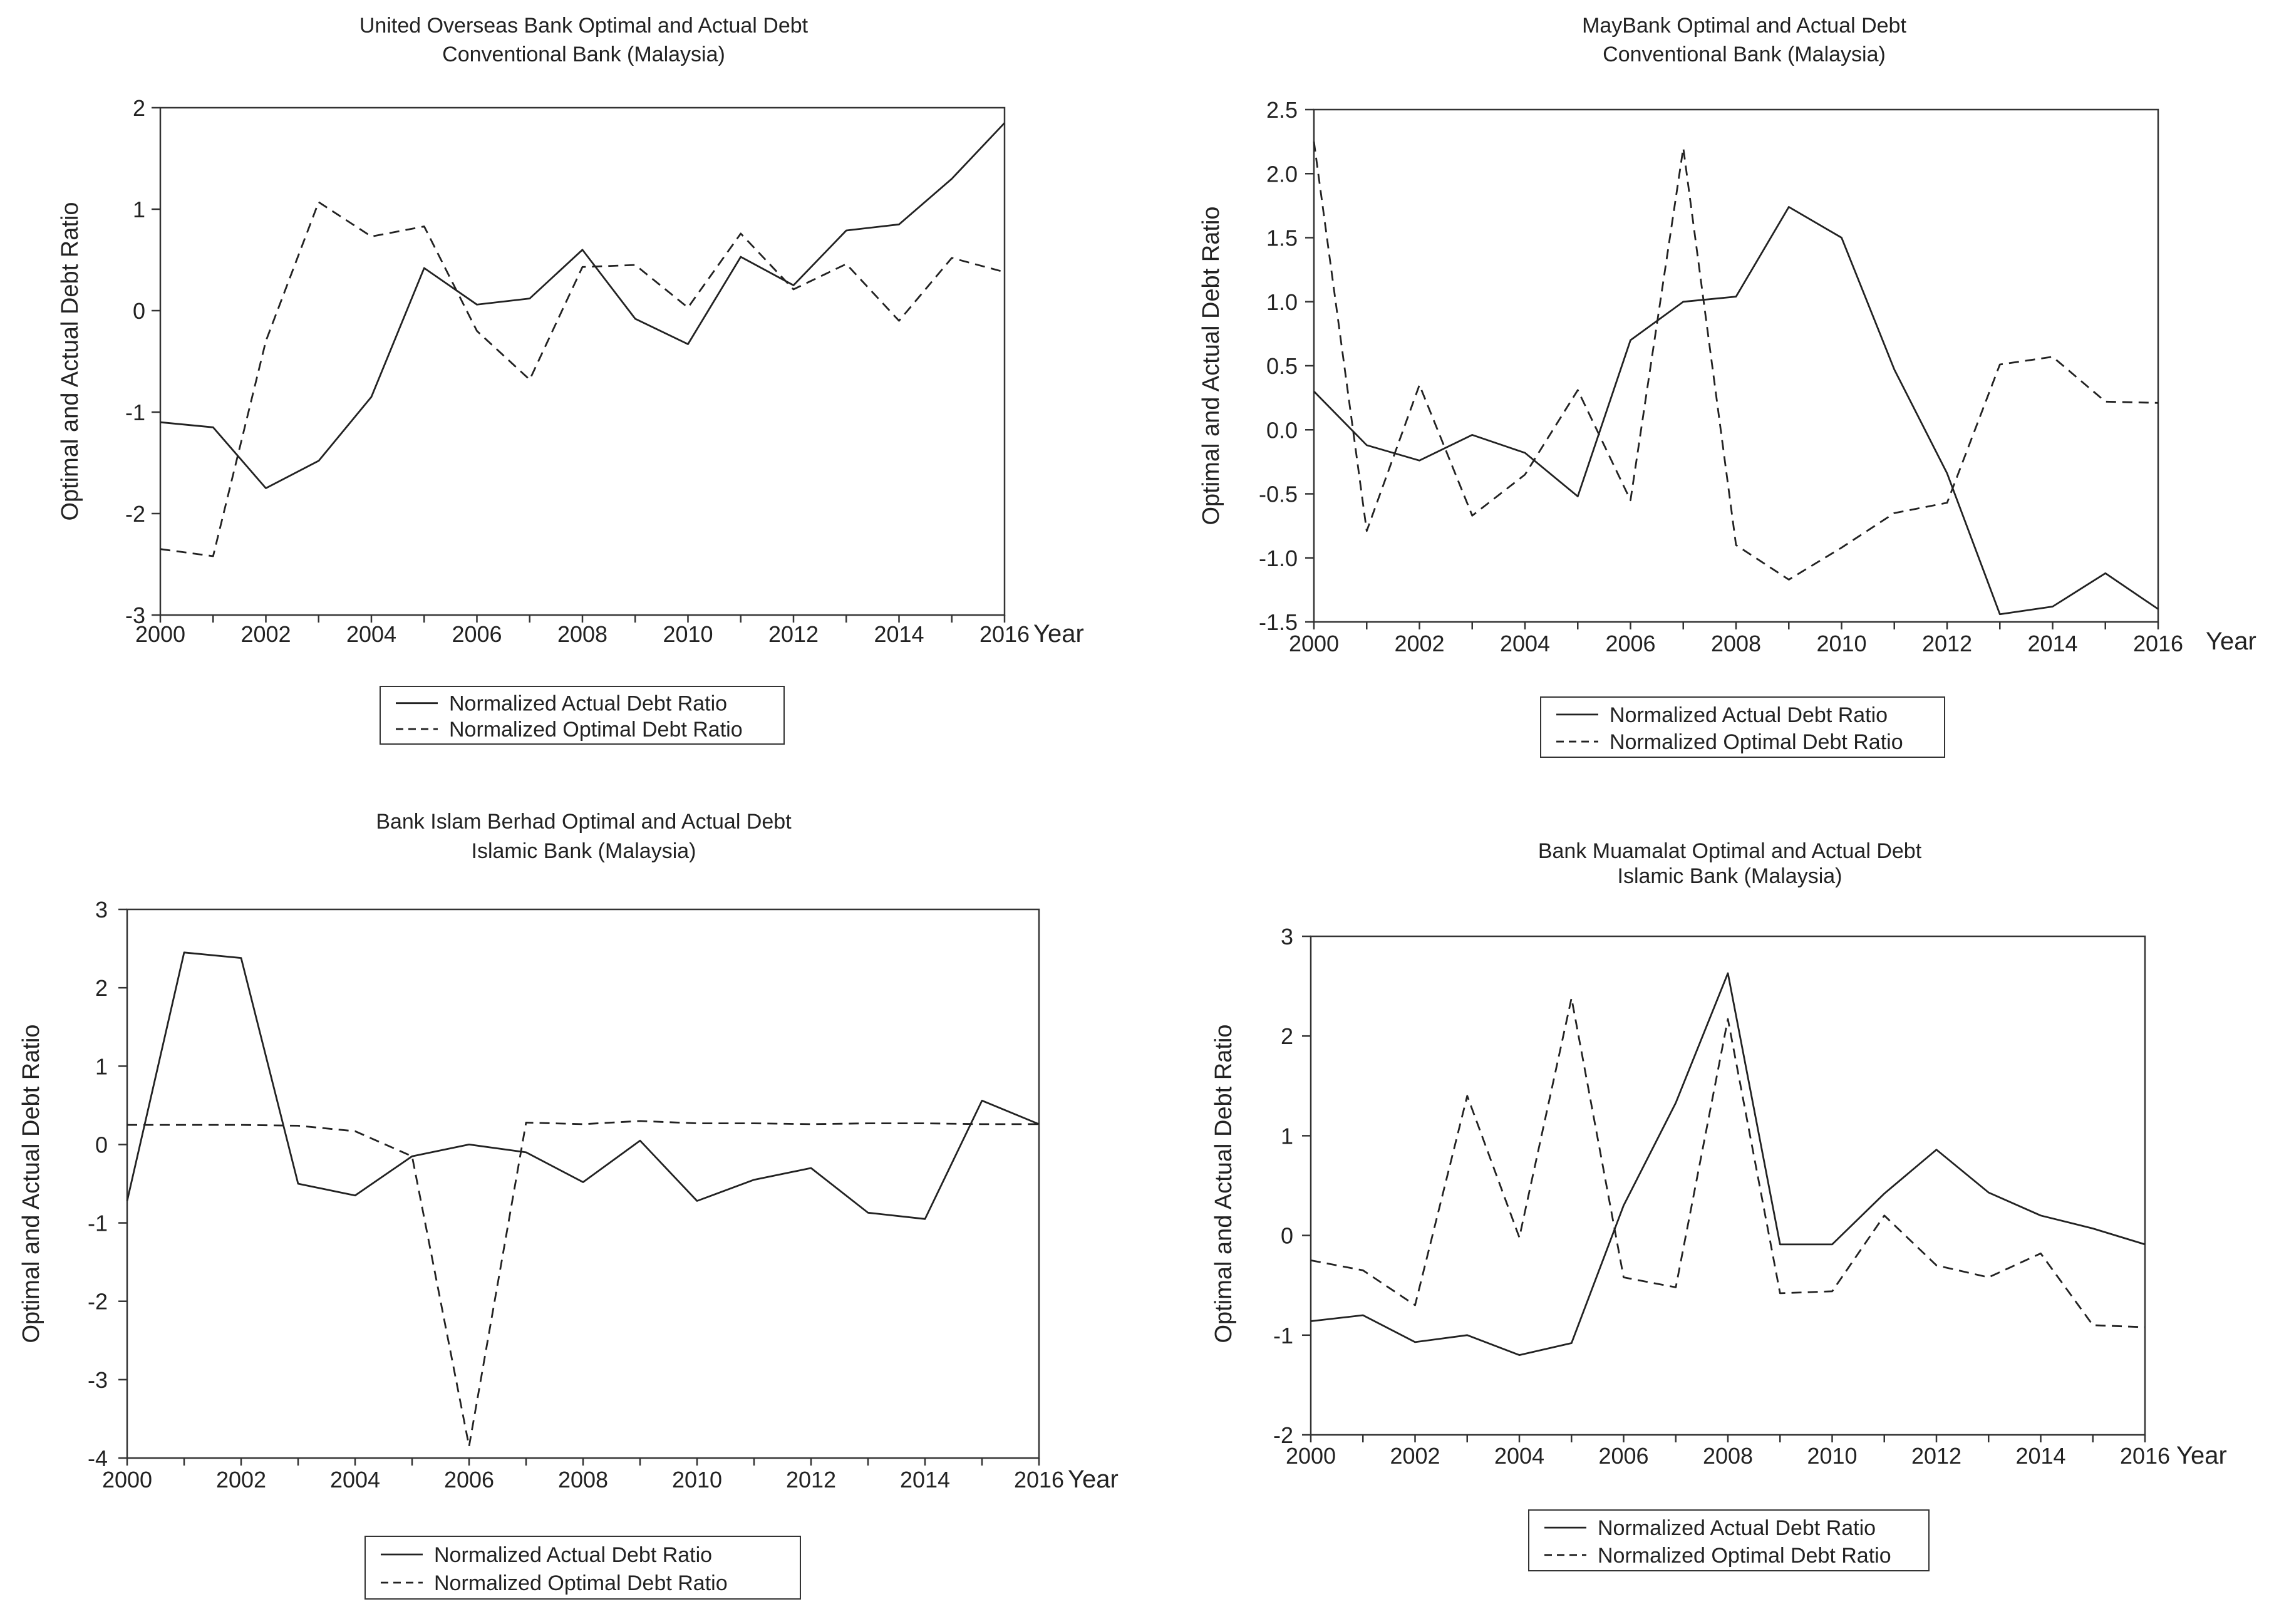 Image resolution: width=2274 pixels, height=1624 pixels. Describe the element at coordinates (1278, 622) in the screenshot. I see `y-tick-label: -1.5` at that location.